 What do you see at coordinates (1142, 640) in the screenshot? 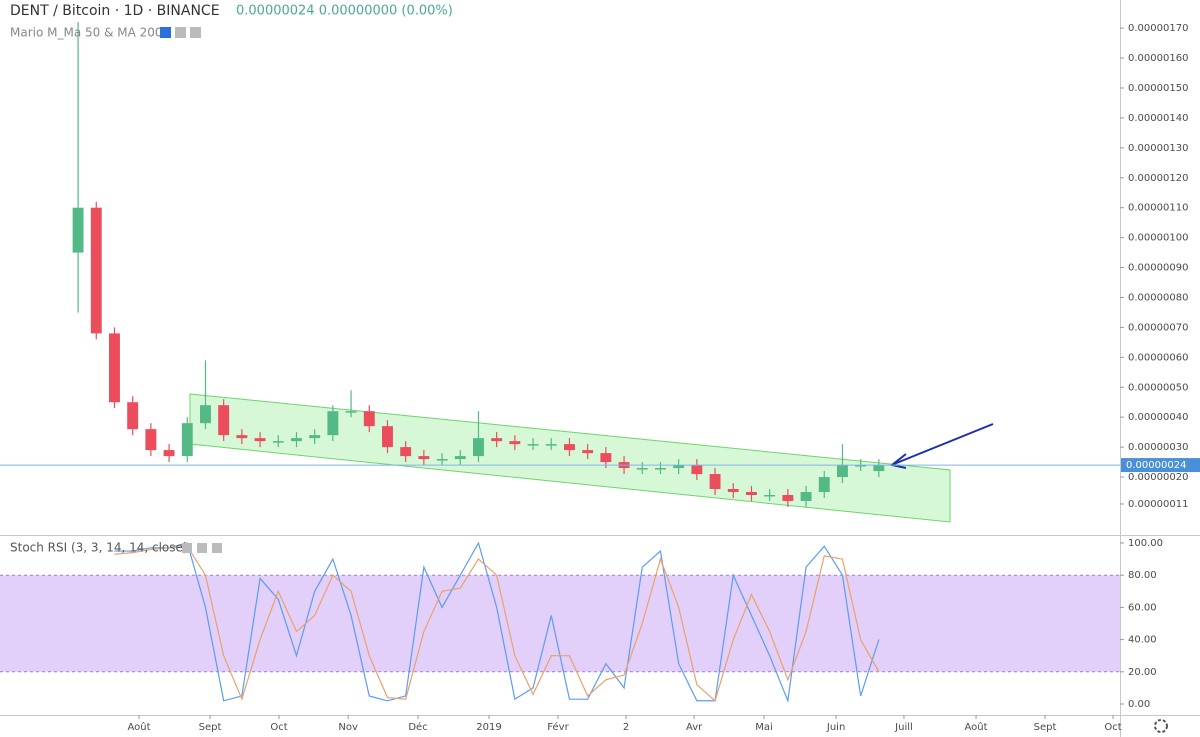
I see `y-tick-label: 40.00` at bounding box center [1142, 640].